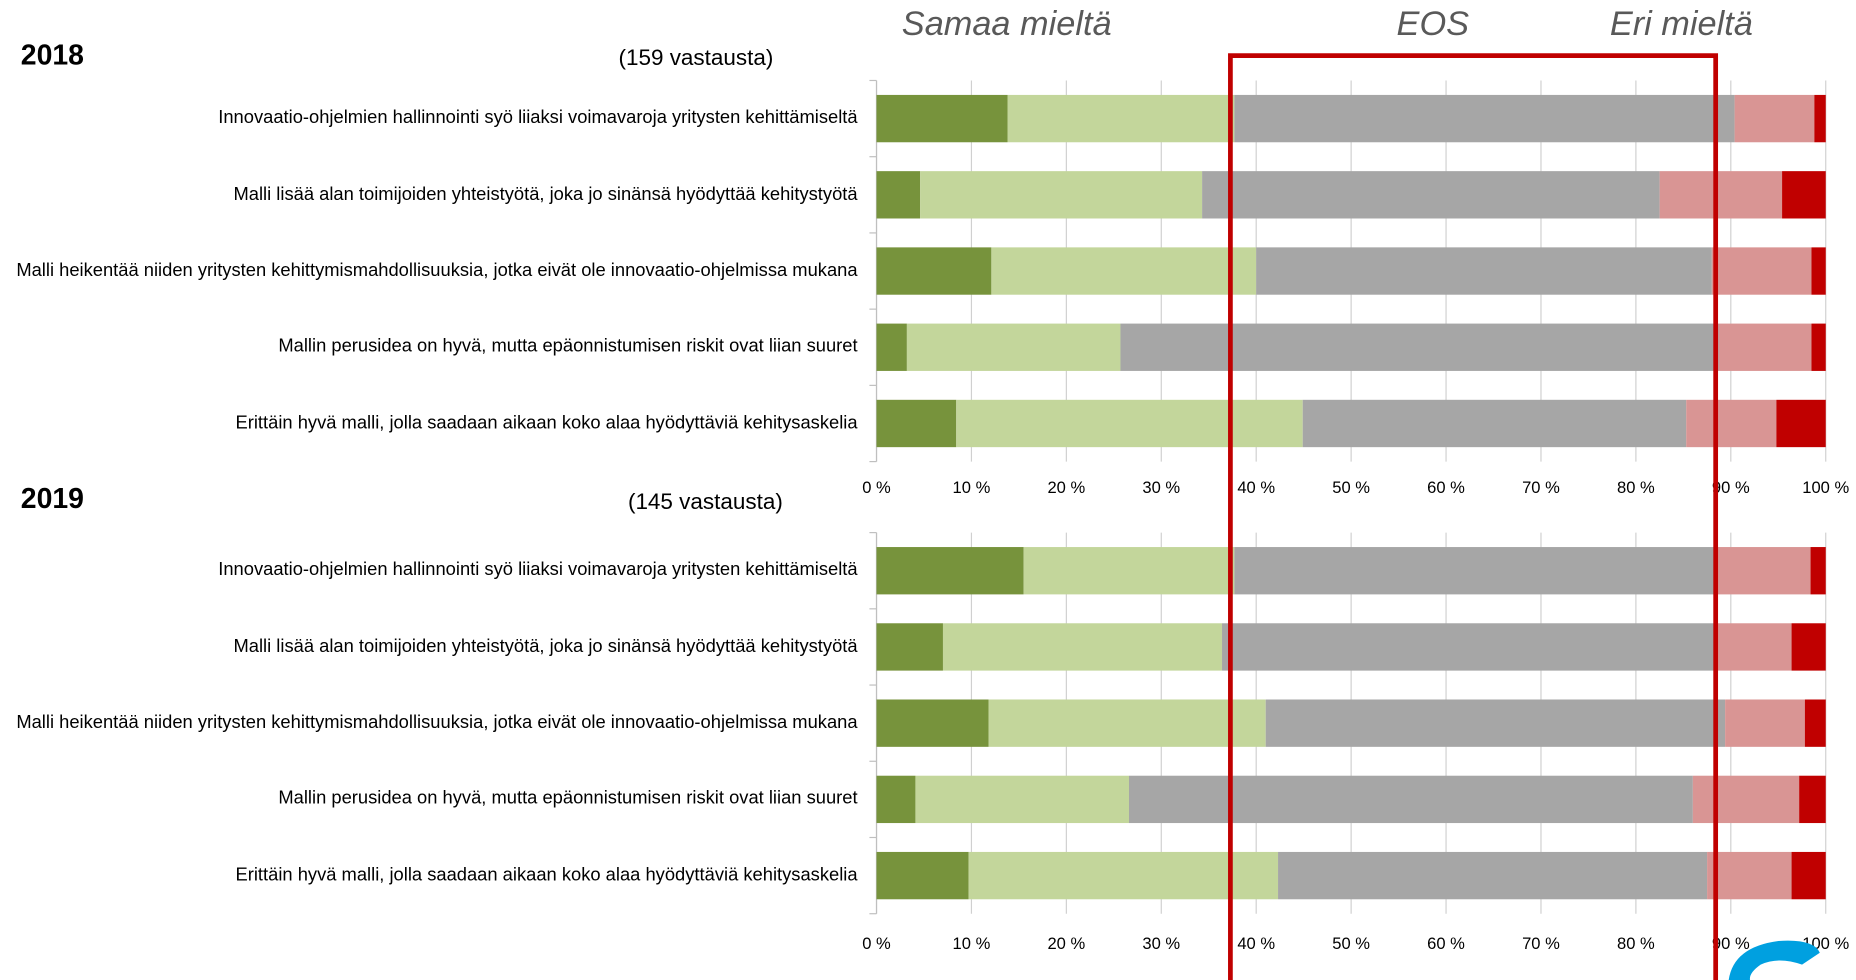 This screenshot has width=1856, height=980. What do you see at coordinates (1433, 24) in the screenshot?
I see `annotation: EOS` at bounding box center [1433, 24].